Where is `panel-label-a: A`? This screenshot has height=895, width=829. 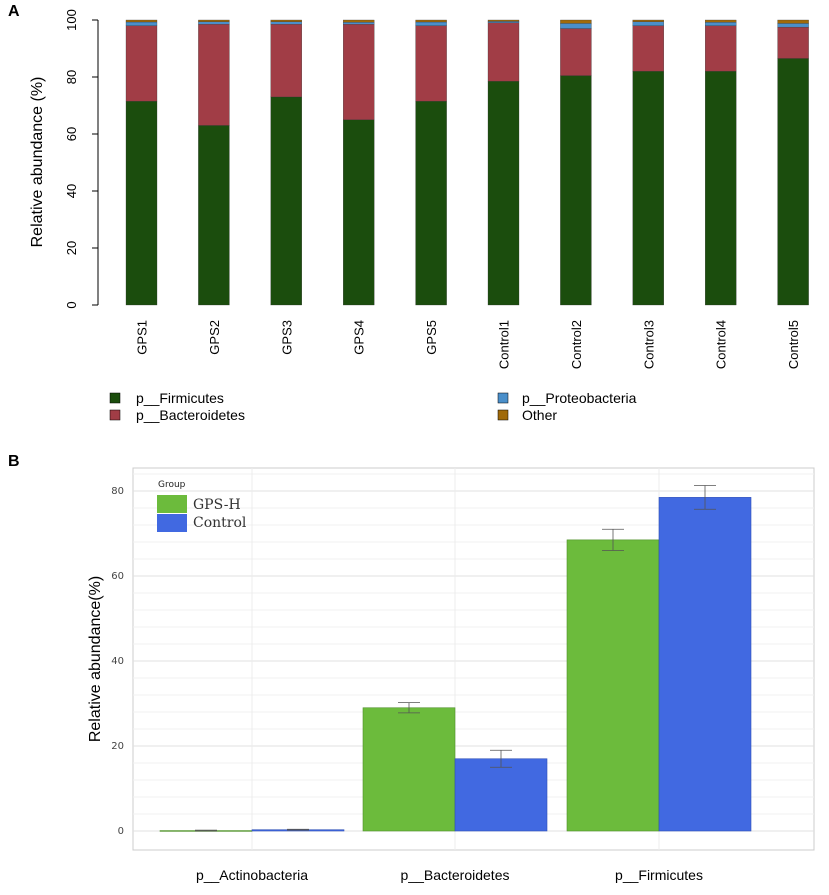 panel-label-a: A is located at coordinates (14, 11).